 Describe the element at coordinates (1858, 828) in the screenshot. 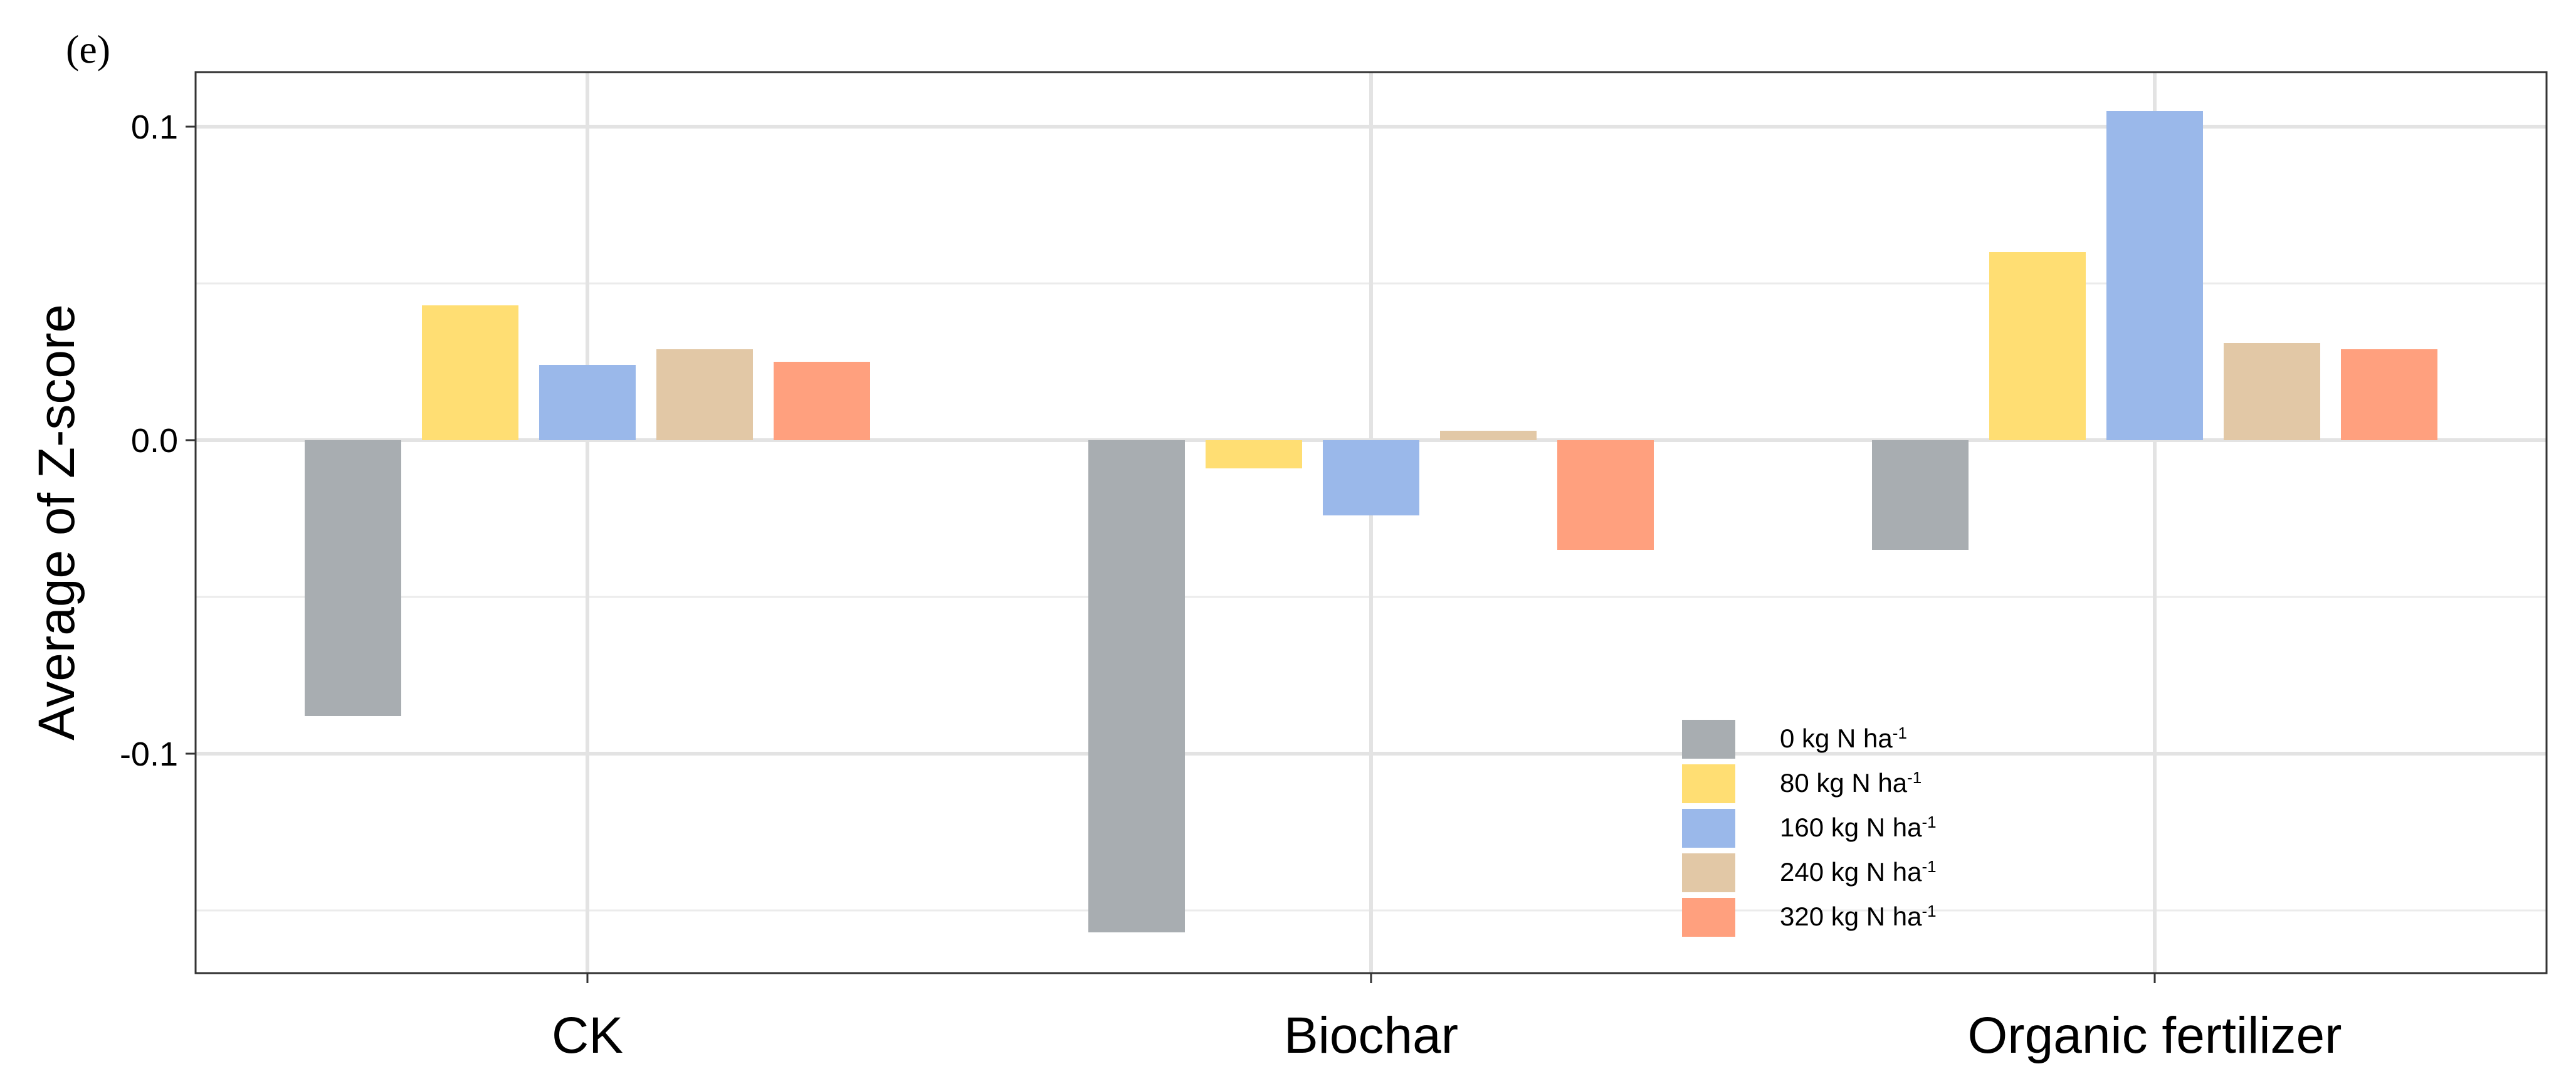

I see `legend-label: 160 kg N ha-1` at that location.